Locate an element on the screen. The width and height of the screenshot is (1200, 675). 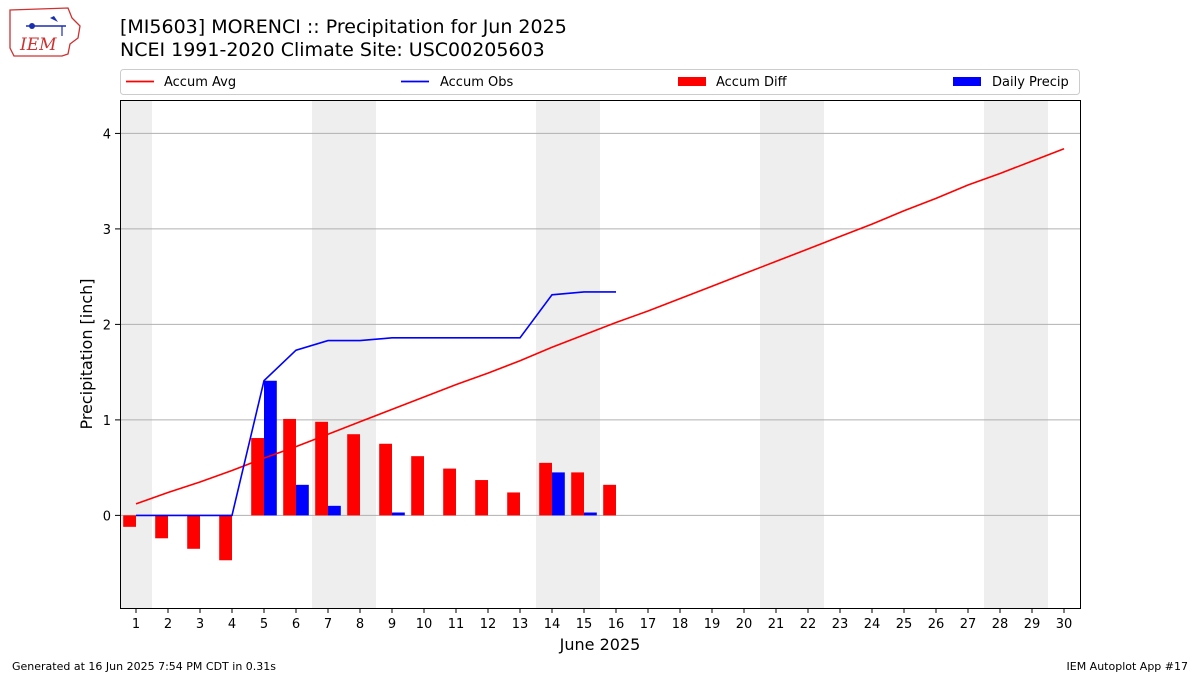
footer-app: IEM Autoplot App #17 is located at coordinates (1127, 666).